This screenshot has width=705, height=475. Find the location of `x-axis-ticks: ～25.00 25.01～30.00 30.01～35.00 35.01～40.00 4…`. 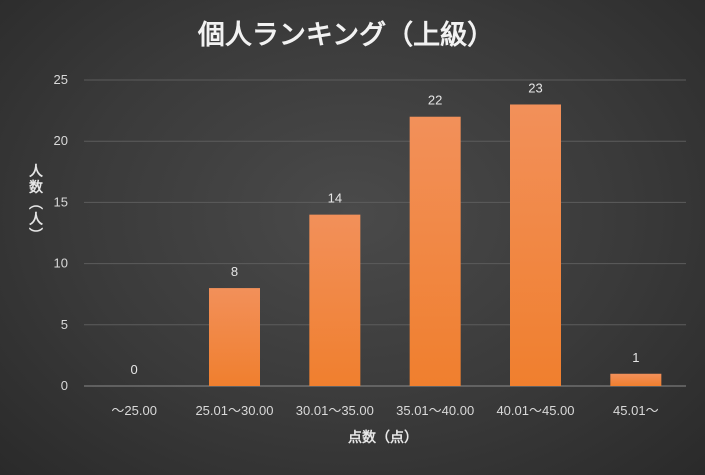

x-axis-ticks: ～25.00 25.01～30.00 30.01～35.00 35.01～40.00 4… is located at coordinates (384, 410).